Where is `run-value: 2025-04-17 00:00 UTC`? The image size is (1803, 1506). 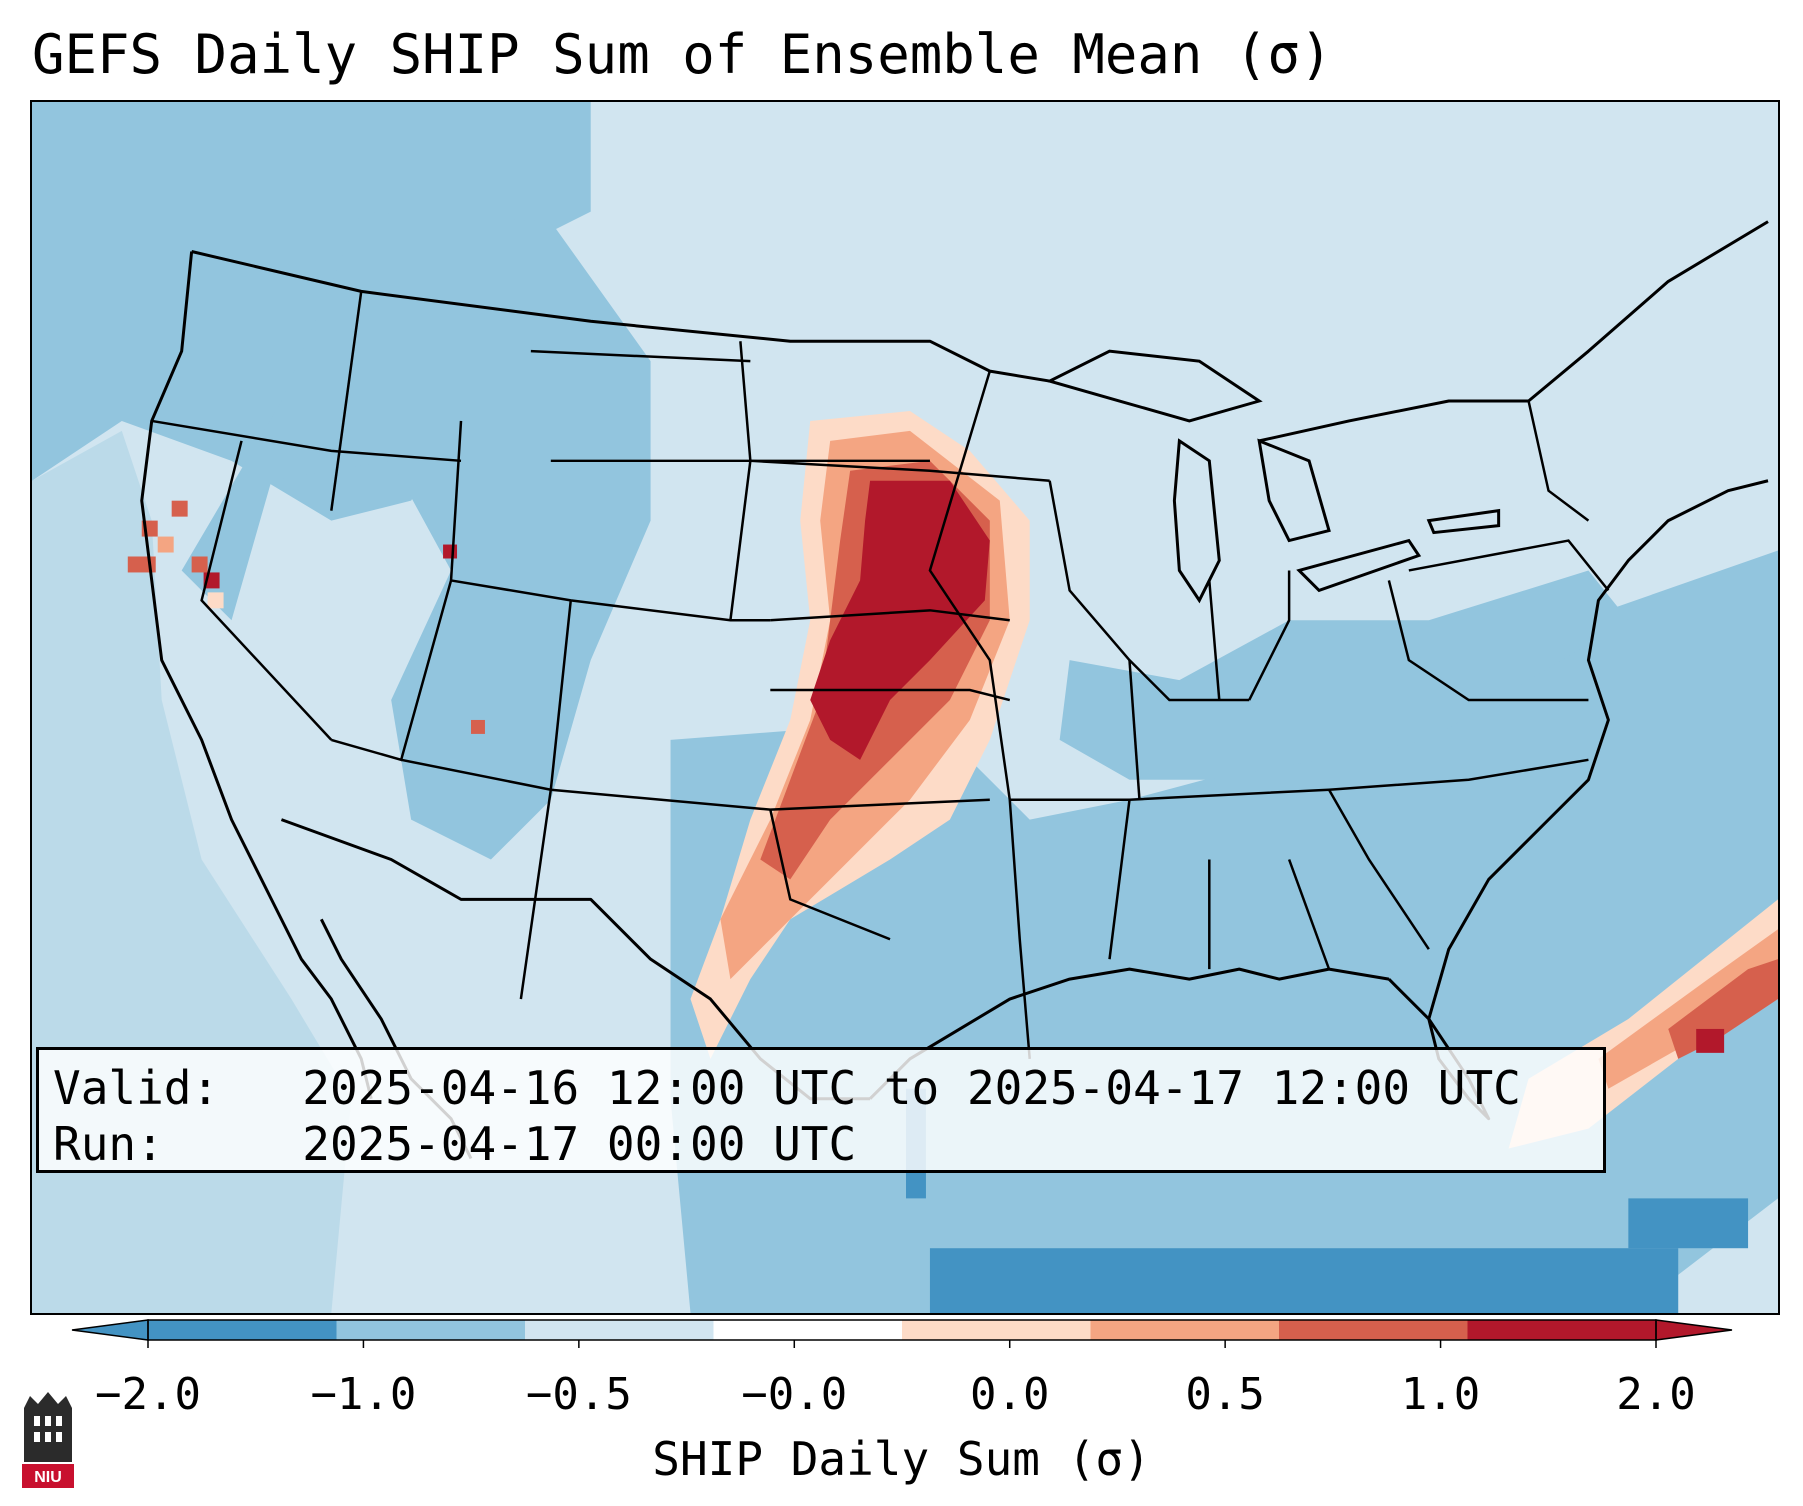 run-value: 2025-04-17 00:00 UTC is located at coordinates (579, 1144).